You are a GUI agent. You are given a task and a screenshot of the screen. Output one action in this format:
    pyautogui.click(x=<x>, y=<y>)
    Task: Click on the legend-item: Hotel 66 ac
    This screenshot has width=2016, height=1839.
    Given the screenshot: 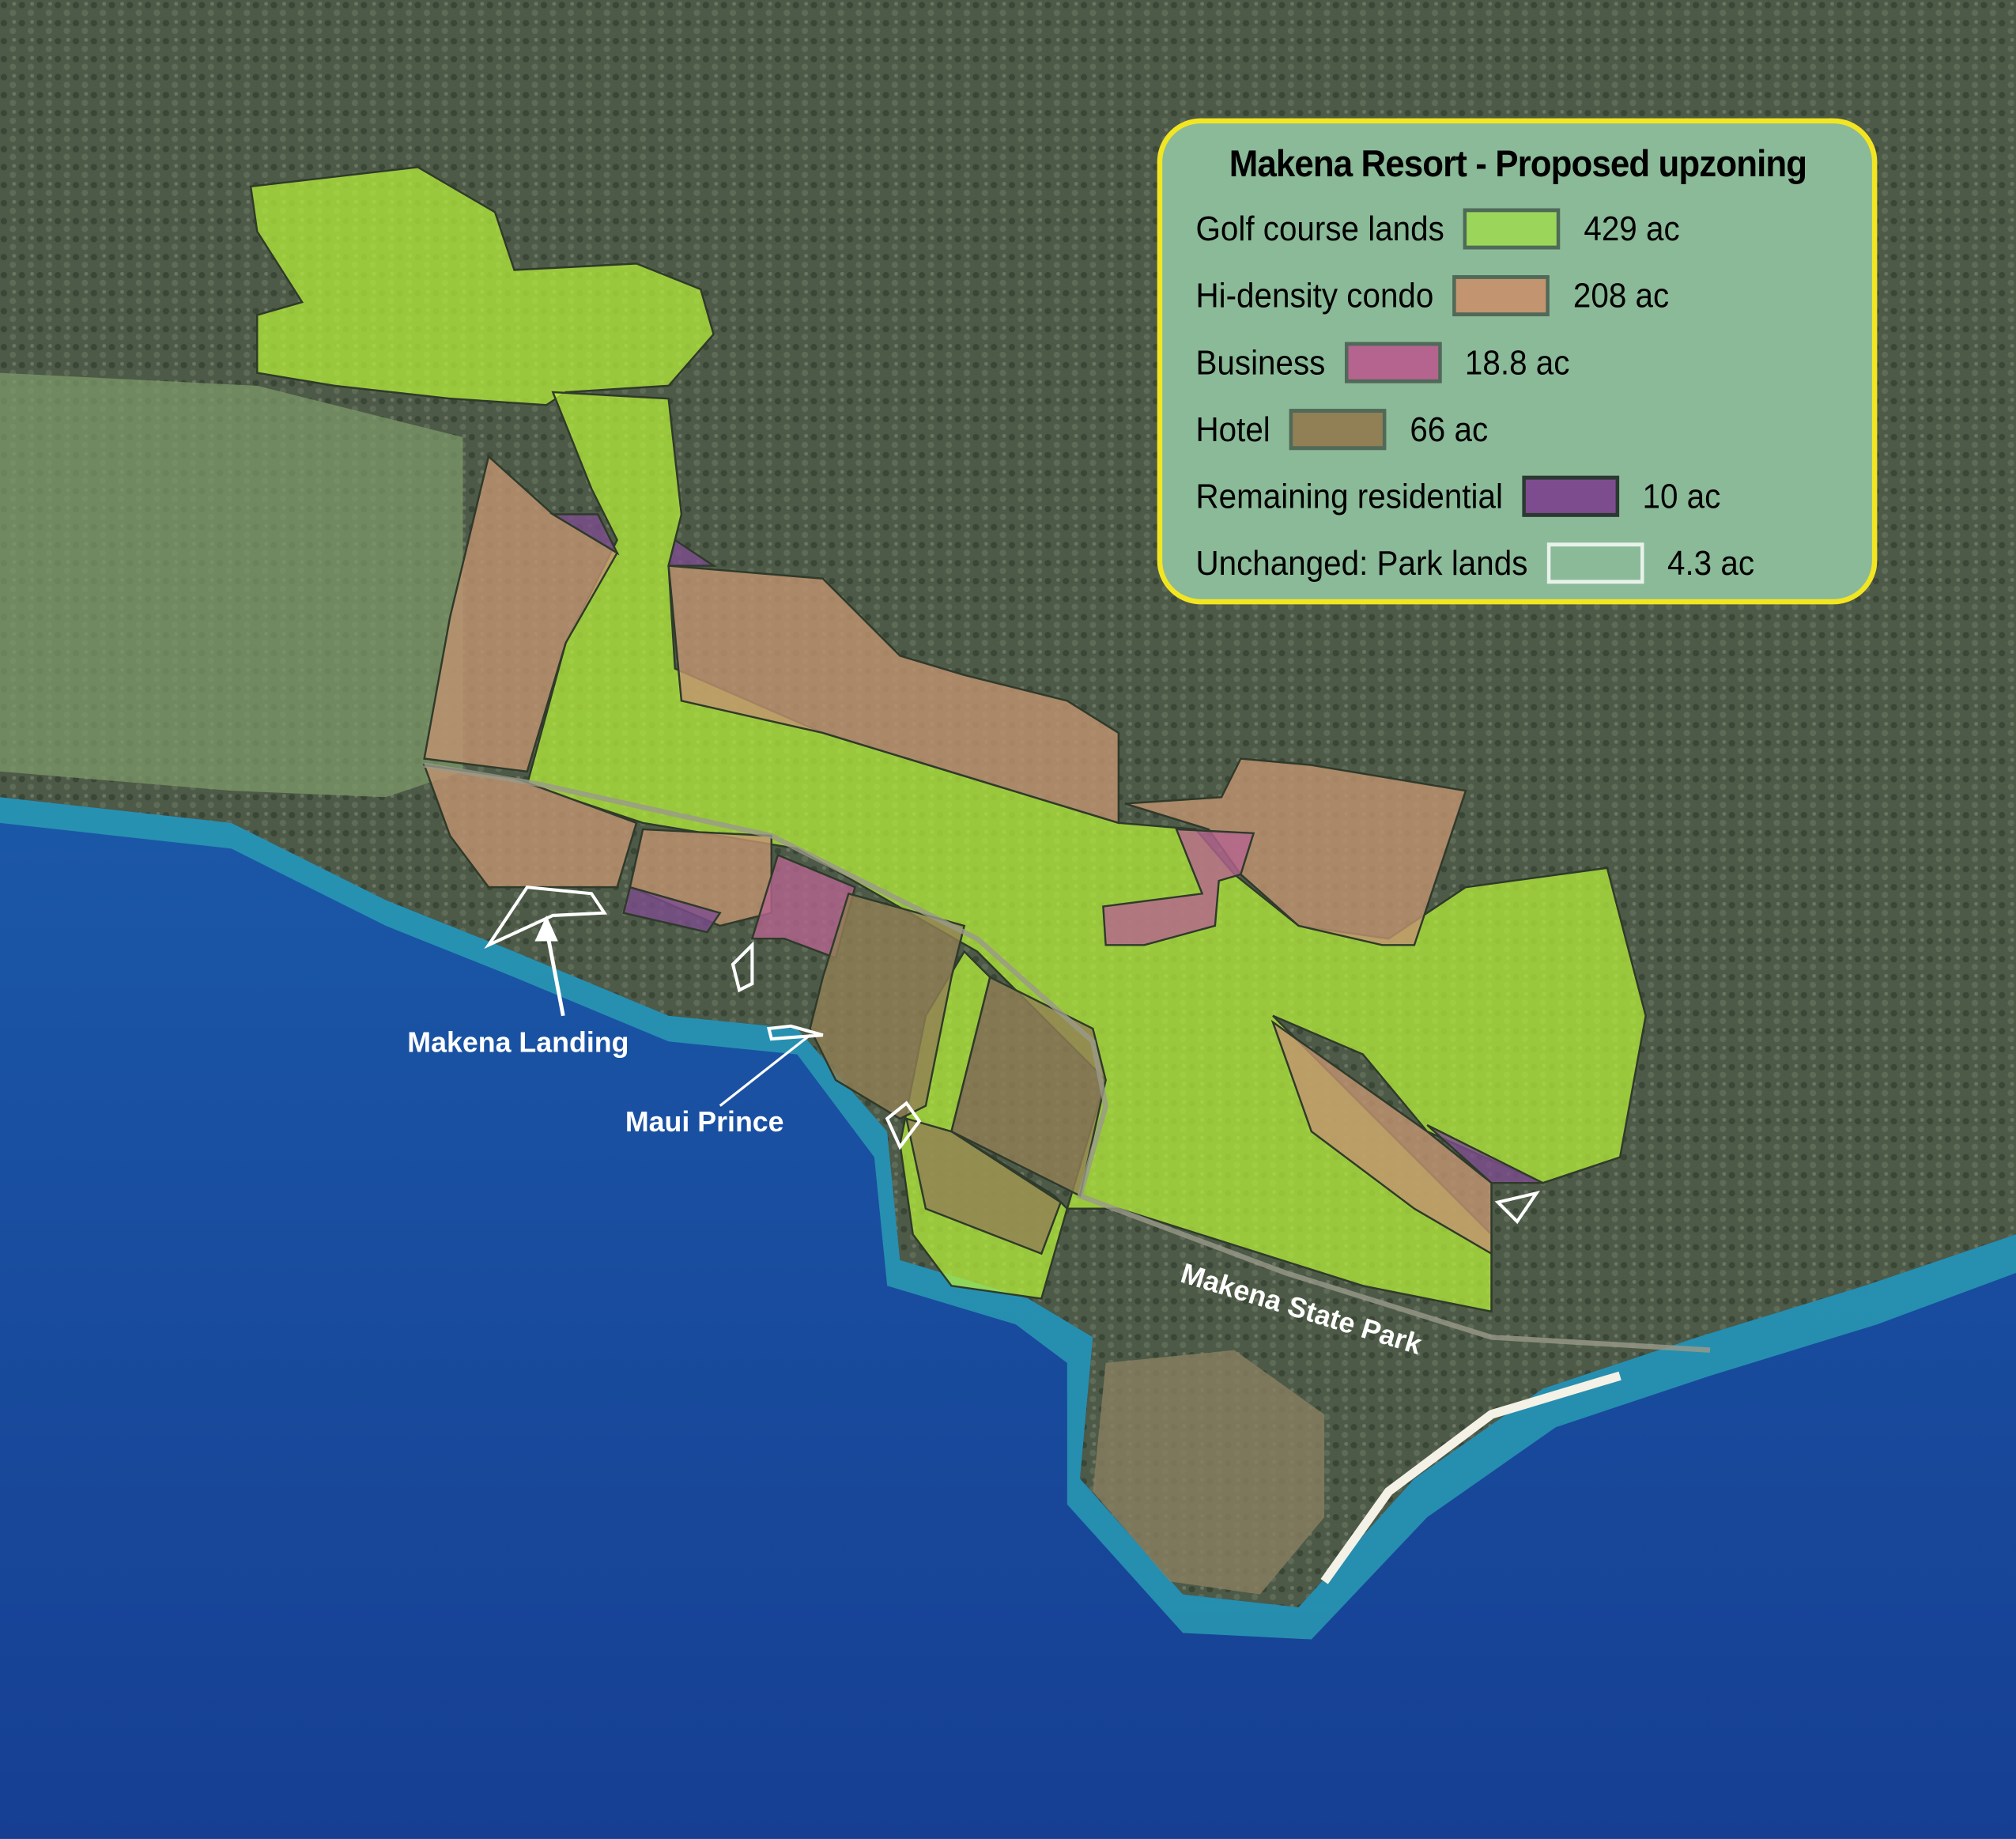 What is the action you would take?
    pyautogui.click(x=1342, y=430)
    